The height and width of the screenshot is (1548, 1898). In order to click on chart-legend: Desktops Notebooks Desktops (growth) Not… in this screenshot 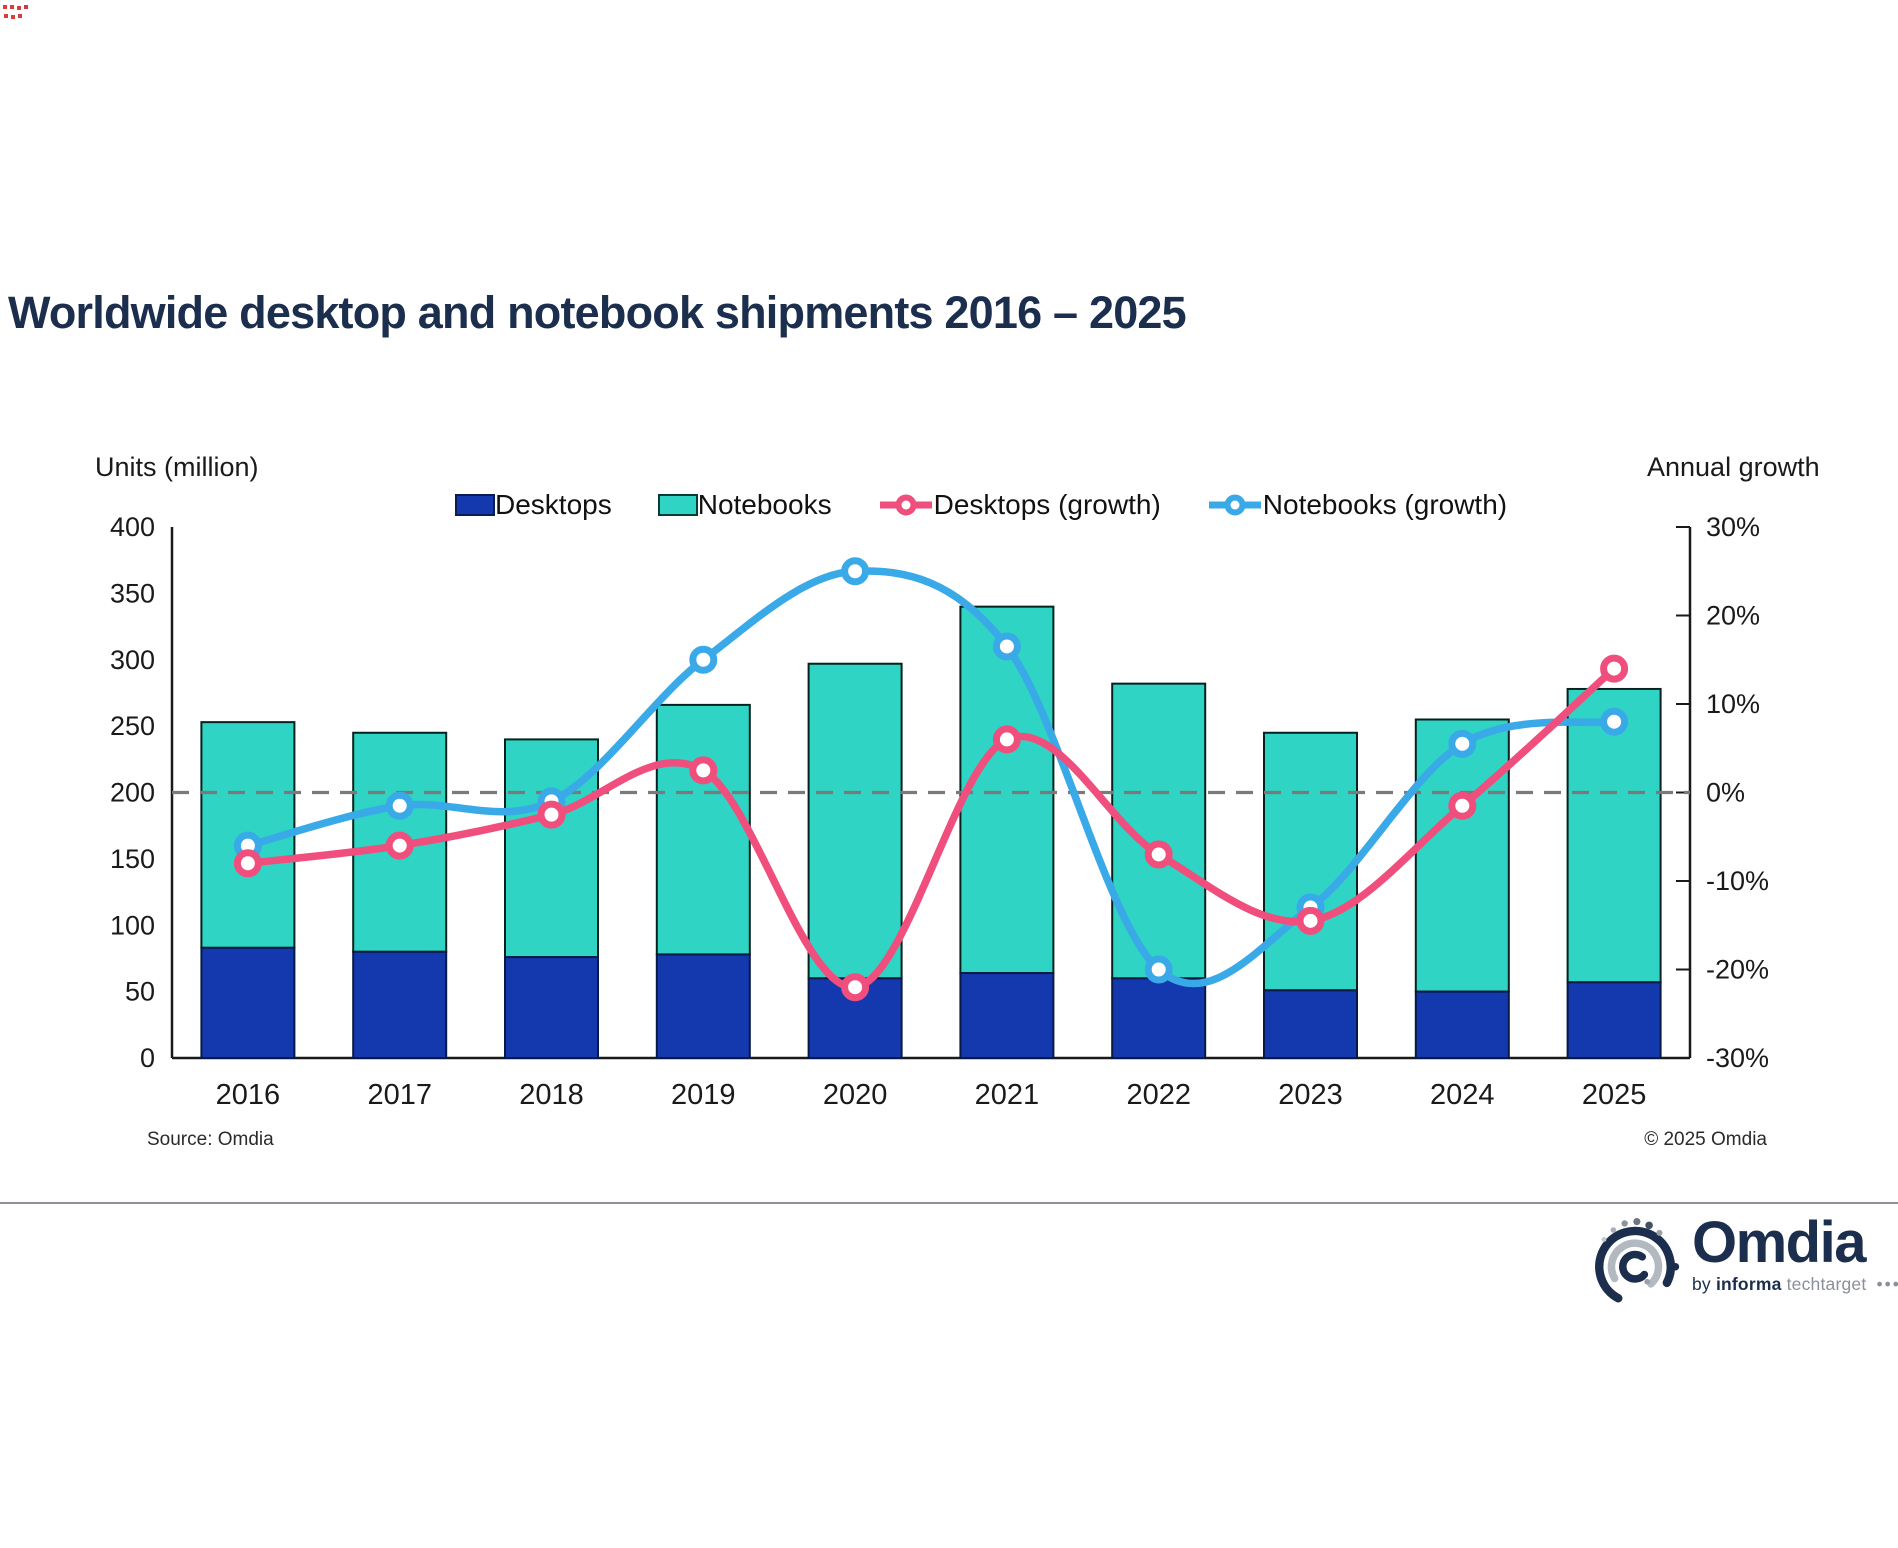, I will do `click(981, 505)`.